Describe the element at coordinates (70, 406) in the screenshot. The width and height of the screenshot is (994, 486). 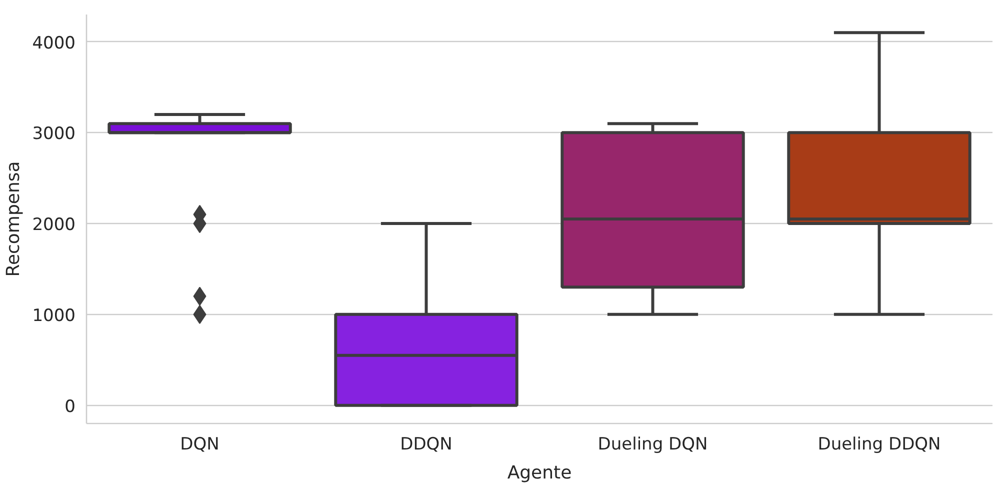
I see `y-tick-label: 0` at that location.